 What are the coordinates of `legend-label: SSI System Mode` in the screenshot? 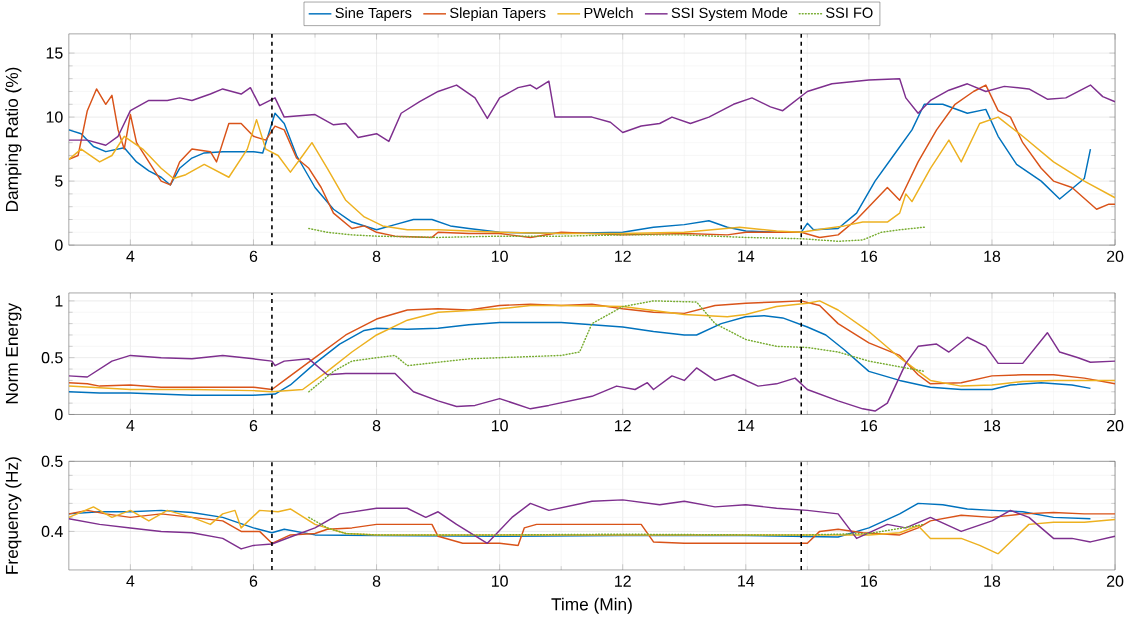 It's located at (729, 14).